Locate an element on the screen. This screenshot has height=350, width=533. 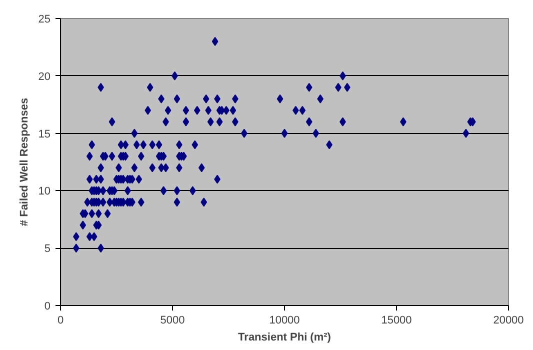
x-axis-title: Transient Phi (m²) is located at coordinates (285, 338).